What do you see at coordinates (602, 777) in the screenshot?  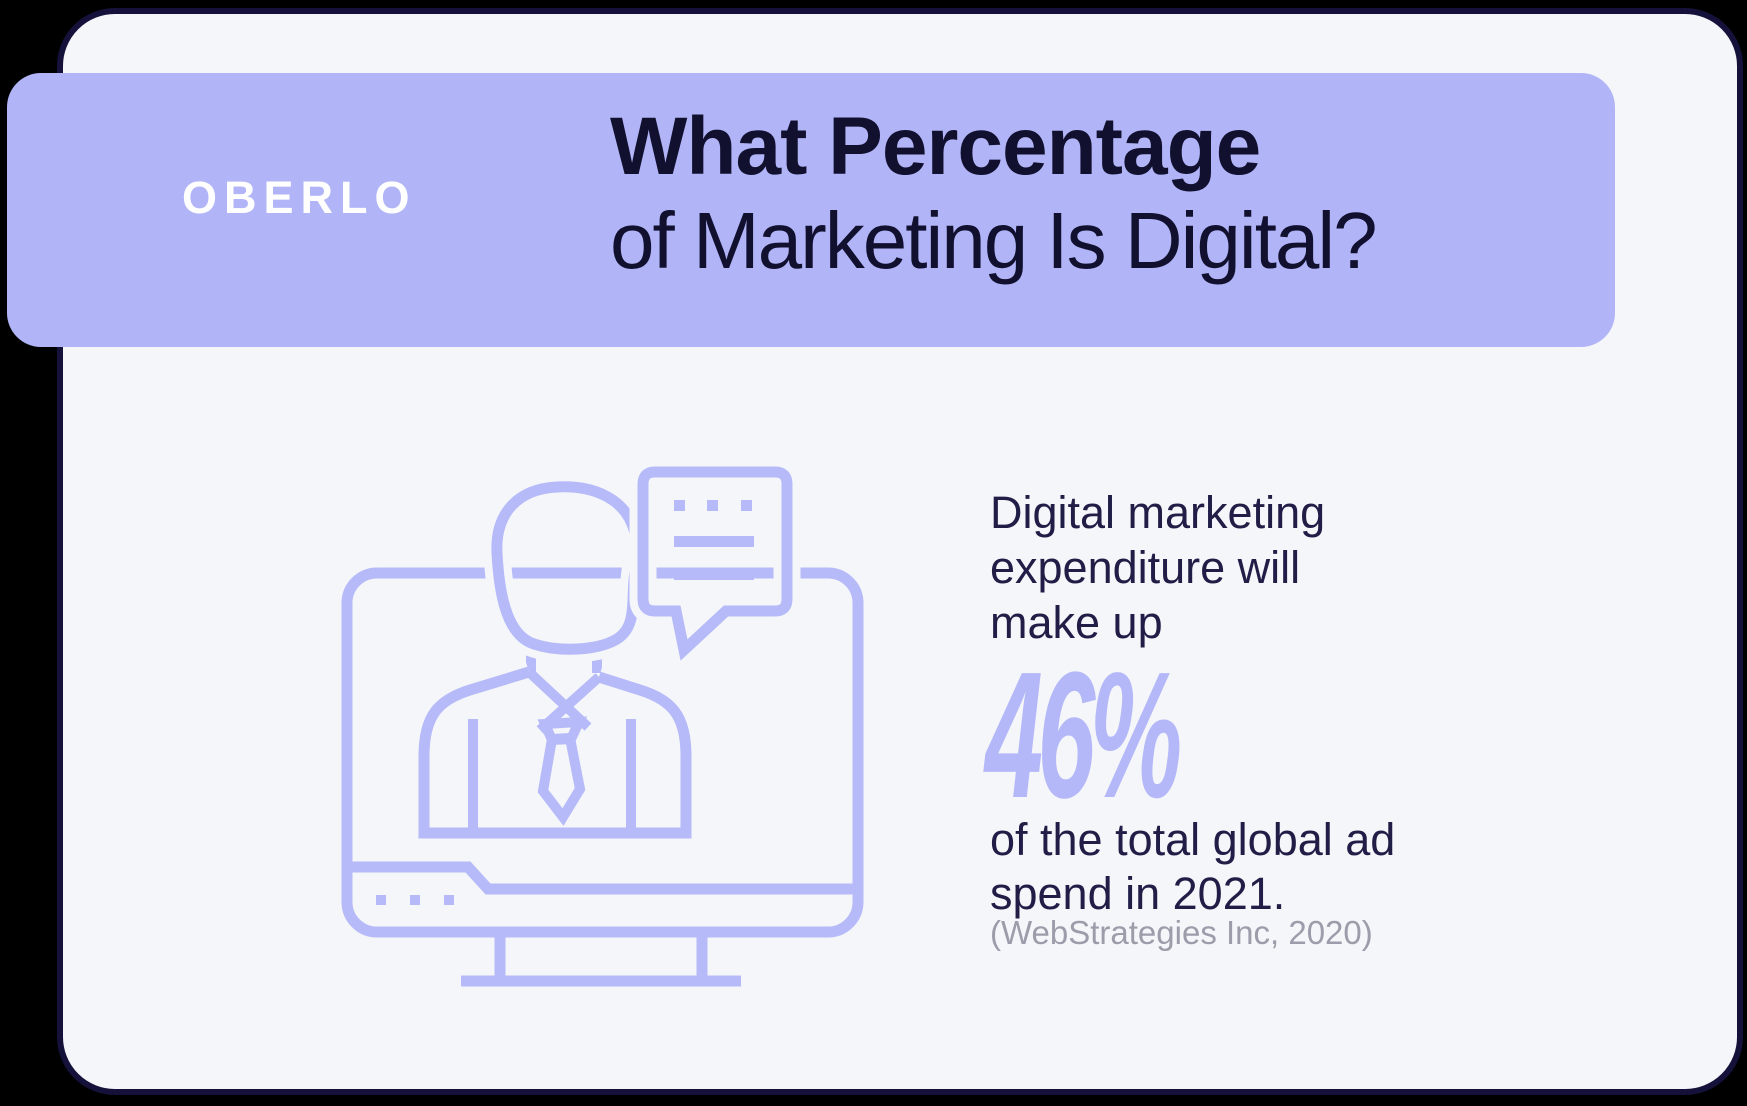 I see `monitor-icon` at bounding box center [602, 777].